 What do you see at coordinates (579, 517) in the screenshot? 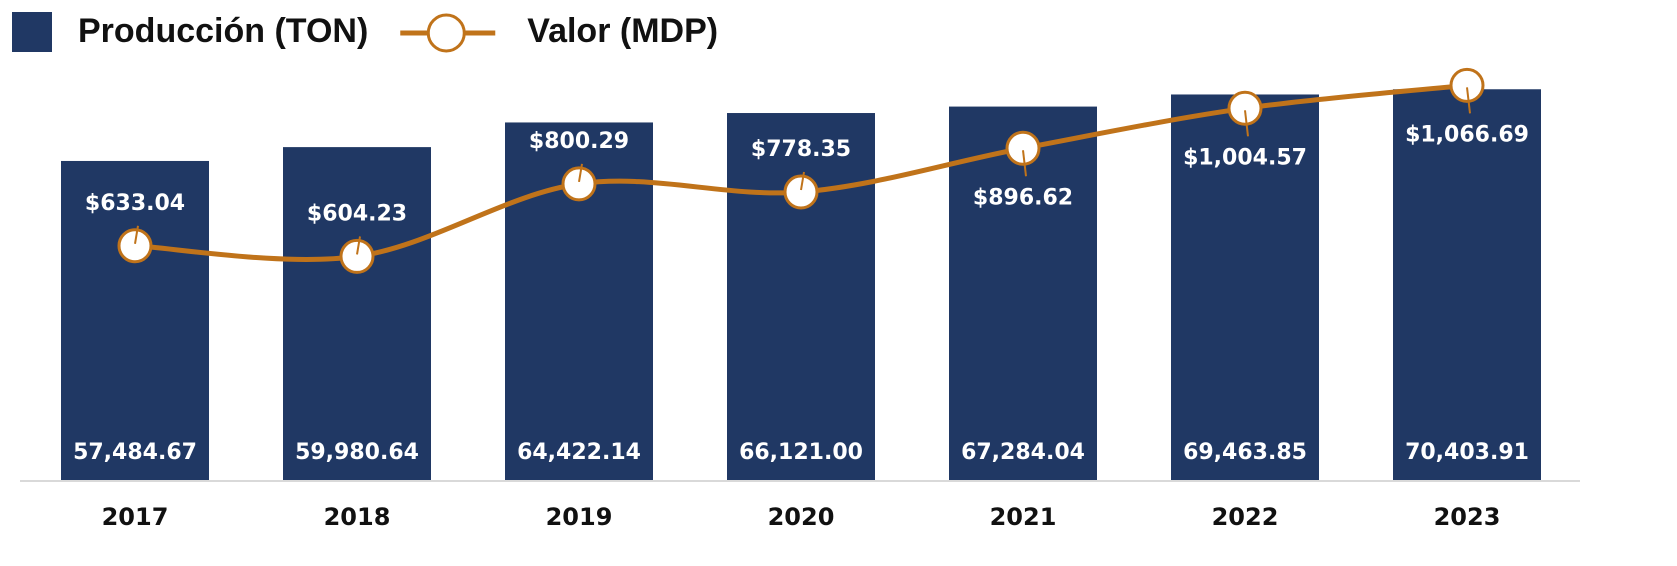
I see `x-tick-label: 2019` at bounding box center [579, 517].